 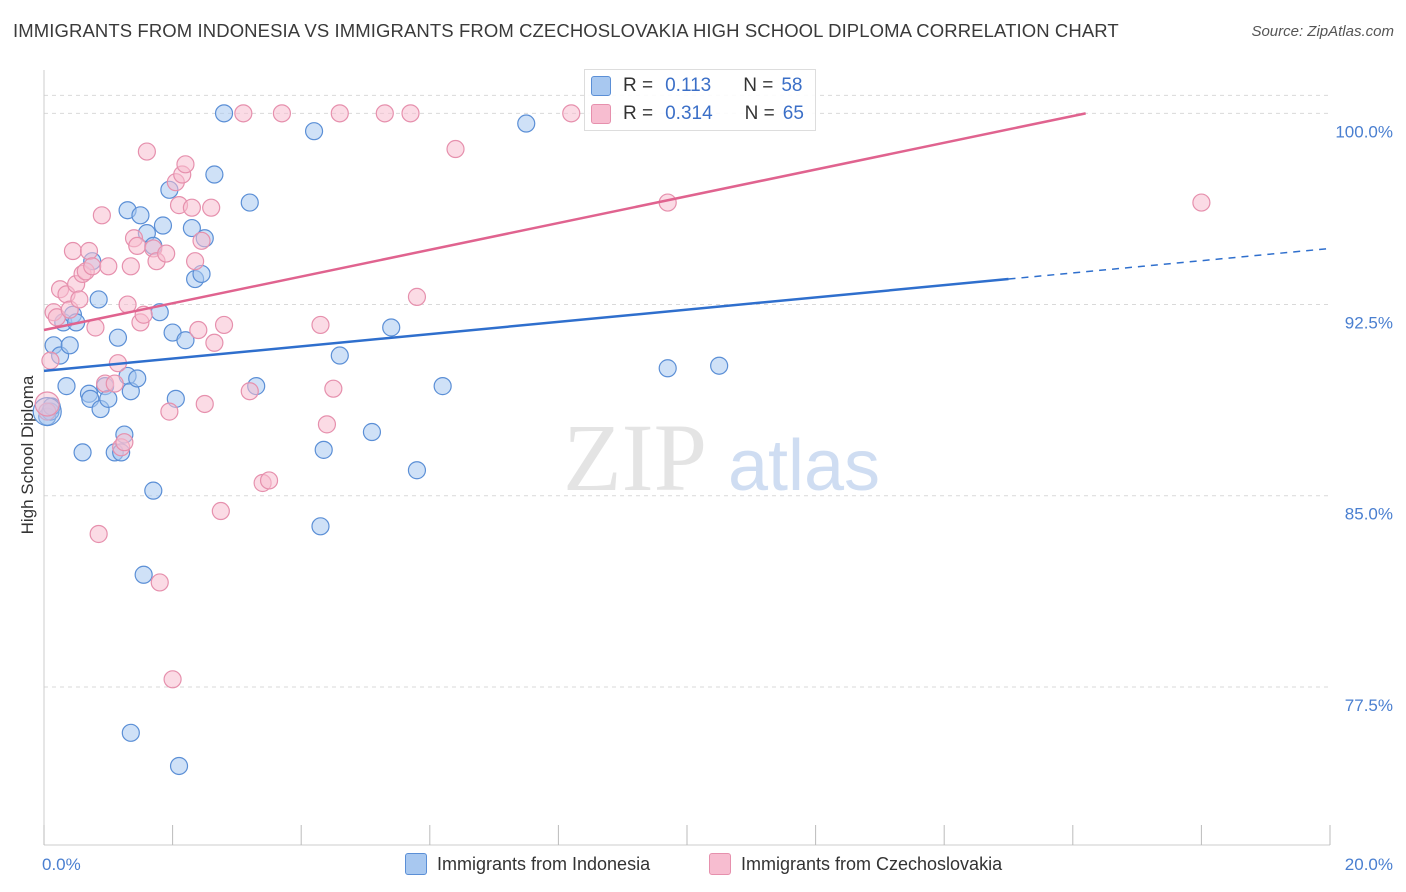 I want to click on stats-legend: R = 0.113 N = 58 R = 0.314 N = 65, so click(x=700, y=100).